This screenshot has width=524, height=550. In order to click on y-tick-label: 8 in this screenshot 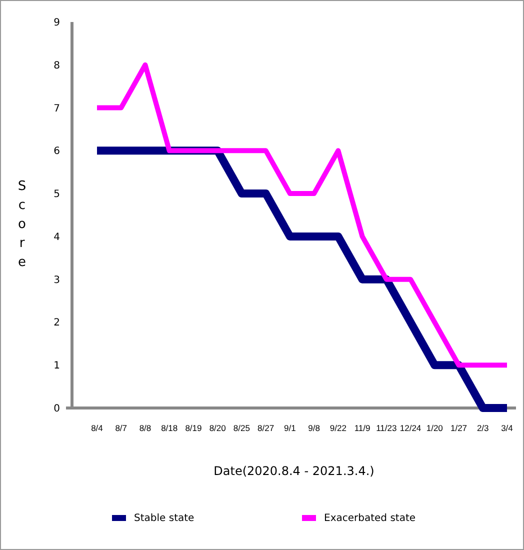, I will do `click(57, 66)`.